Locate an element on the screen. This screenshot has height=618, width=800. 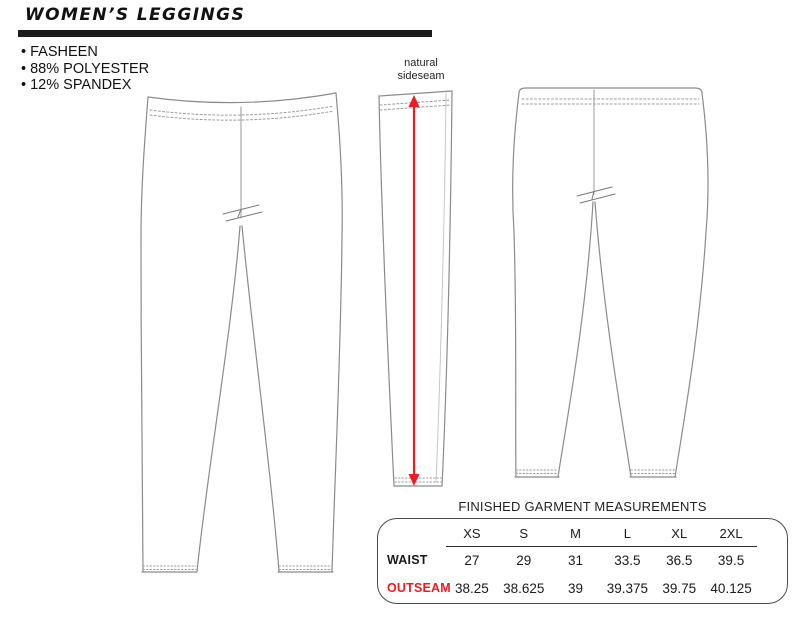
waist-value-l: 33.5 is located at coordinates (627, 560).